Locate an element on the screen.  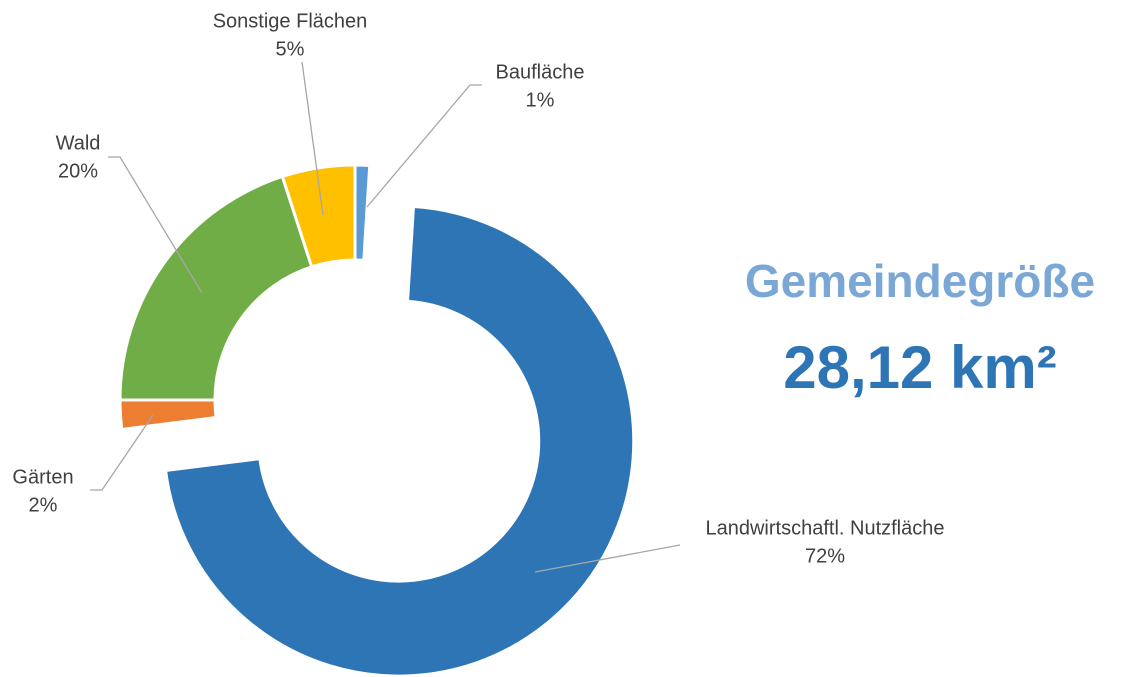
slice-label: Landwirtschaftl. Nutzfläche is located at coordinates (824, 528).